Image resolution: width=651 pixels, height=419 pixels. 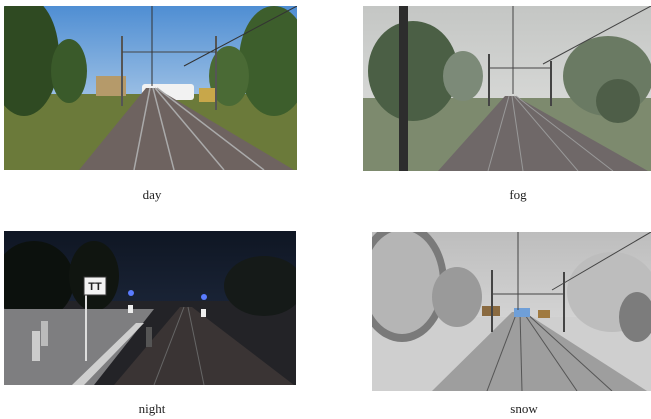 What do you see at coordinates (152, 408) in the screenshot?
I see `caption: night` at bounding box center [152, 408].